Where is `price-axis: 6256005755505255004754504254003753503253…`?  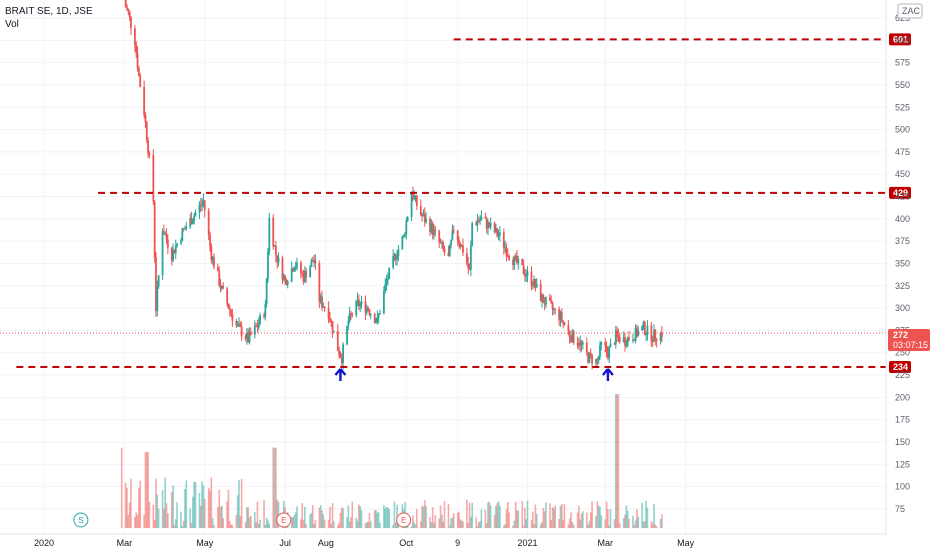 price-axis: 6256005755505255004754504254003753503253… is located at coordinates (897, 267).